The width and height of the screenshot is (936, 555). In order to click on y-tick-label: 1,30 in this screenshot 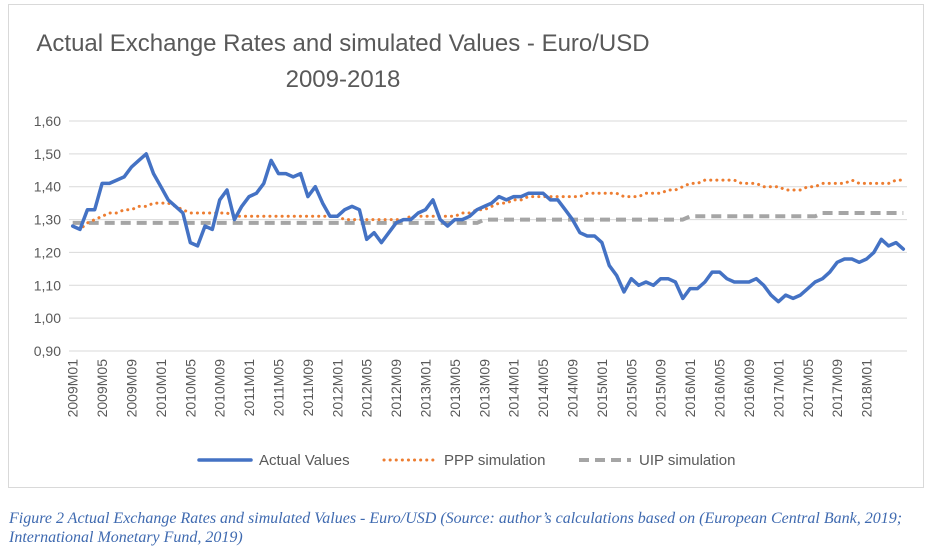, I will do `click(47, 220)`.